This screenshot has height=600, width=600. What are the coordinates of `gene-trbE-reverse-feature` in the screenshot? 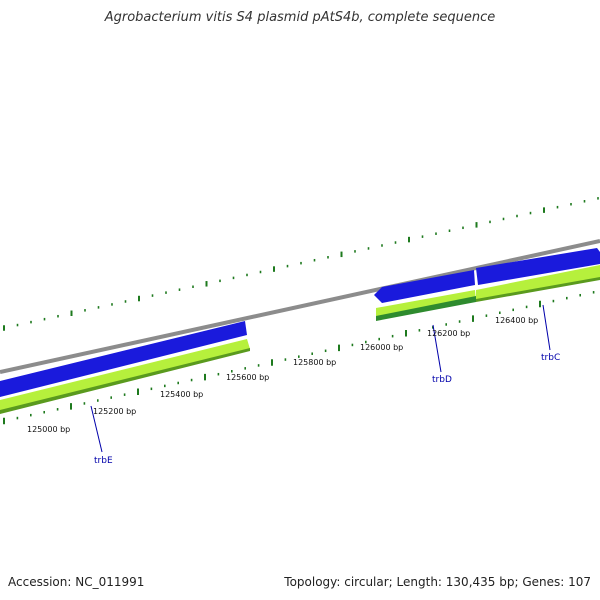 It's located at (125, 375).